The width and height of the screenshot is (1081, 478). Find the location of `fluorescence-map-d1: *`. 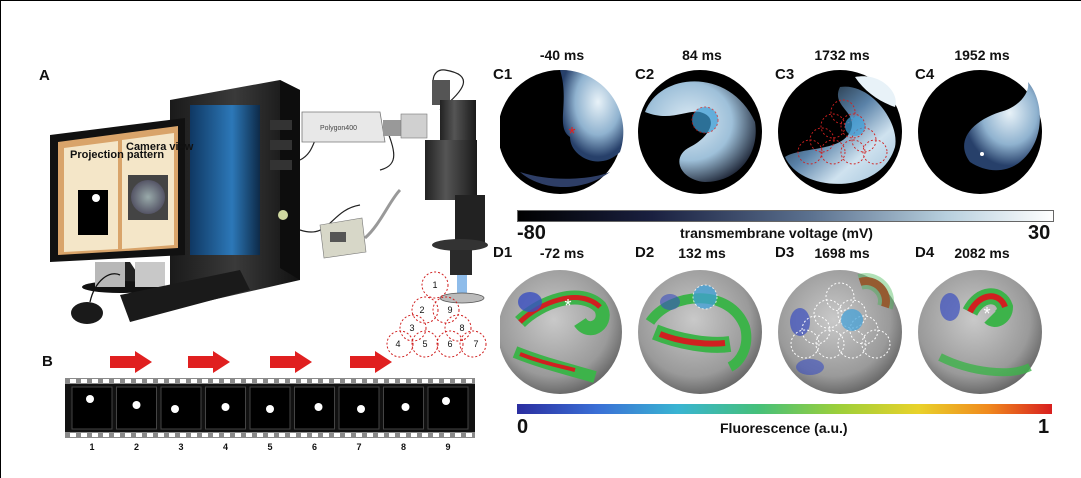

fluorescence-map-d1: * is located at coordinates (561, 332).